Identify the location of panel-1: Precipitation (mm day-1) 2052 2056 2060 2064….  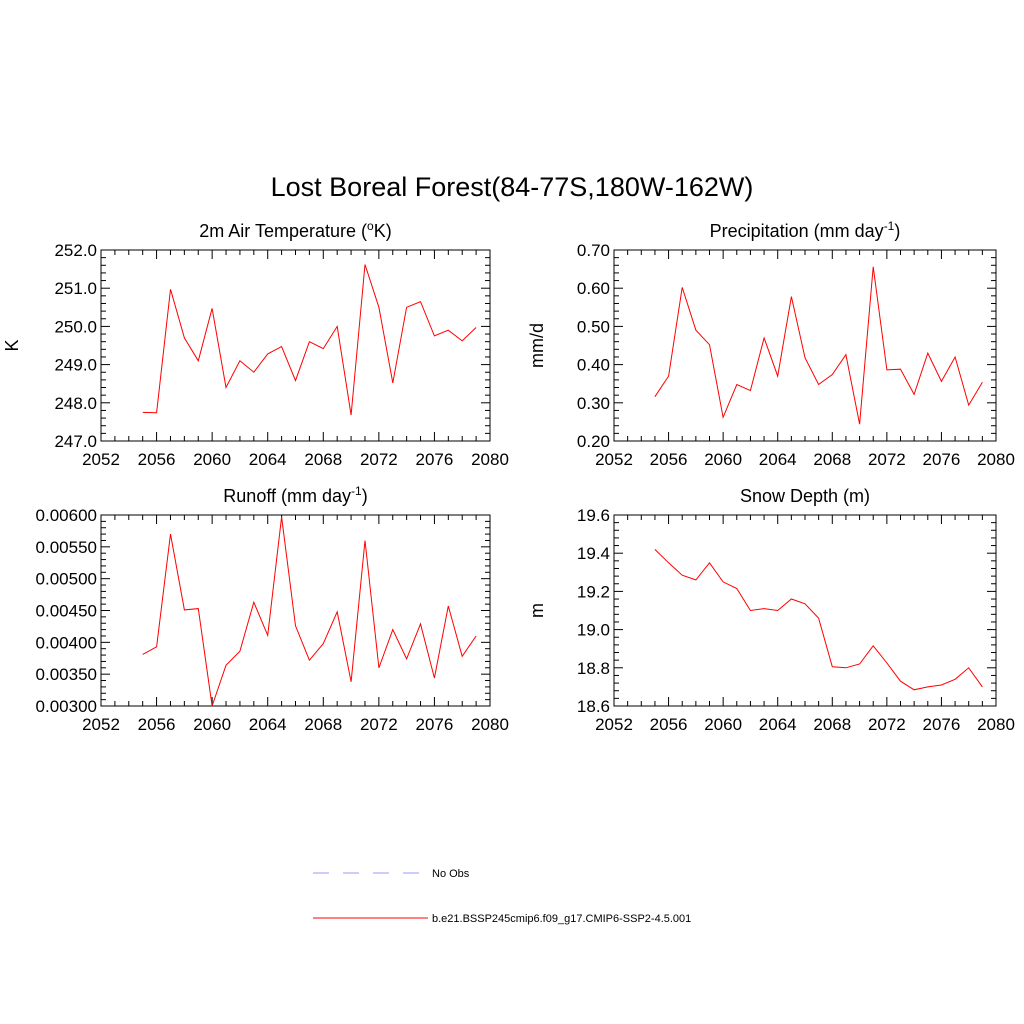
(771, 344).